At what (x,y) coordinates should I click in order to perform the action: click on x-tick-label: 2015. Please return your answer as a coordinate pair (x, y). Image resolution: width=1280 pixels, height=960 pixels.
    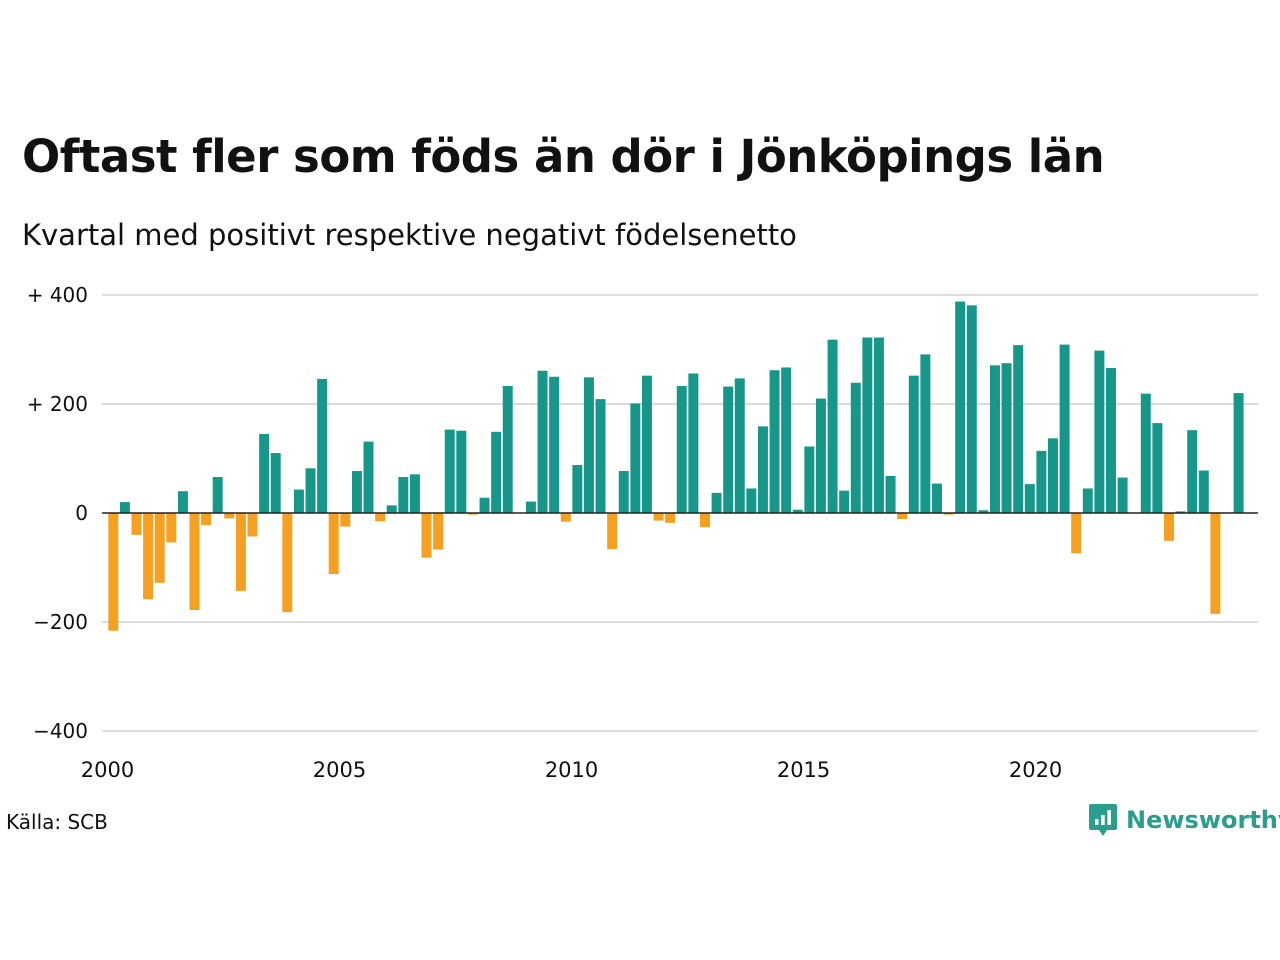
    Looking at the image, I should click on (803, 770).